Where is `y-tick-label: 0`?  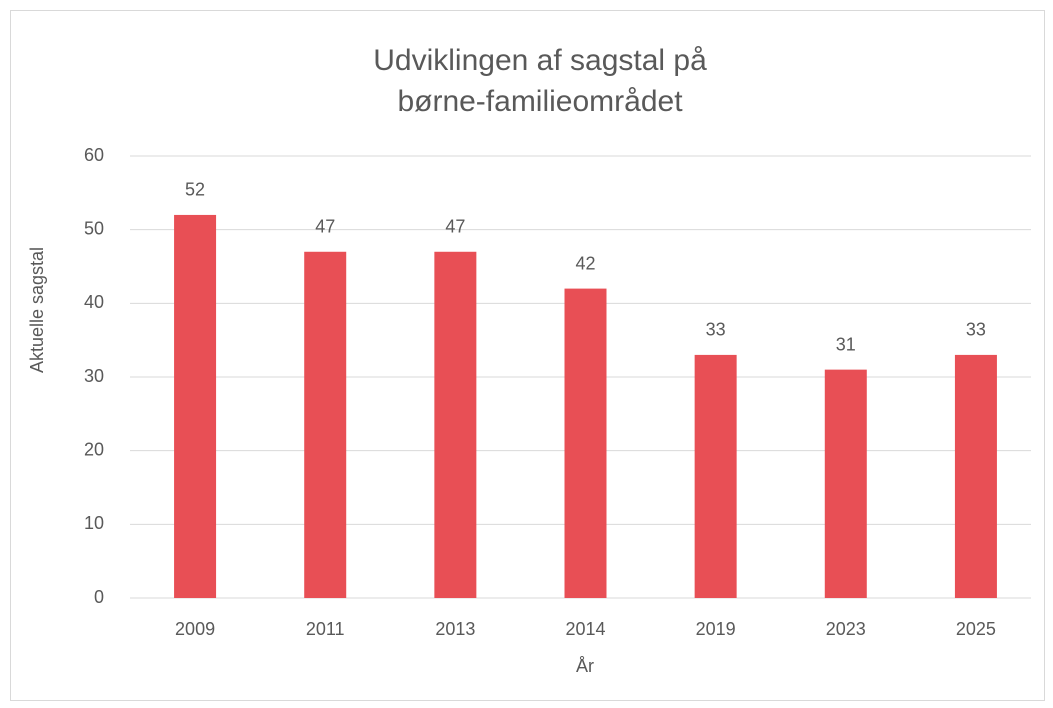 y-tick-label: 0 is located at coordinates (99, 597).